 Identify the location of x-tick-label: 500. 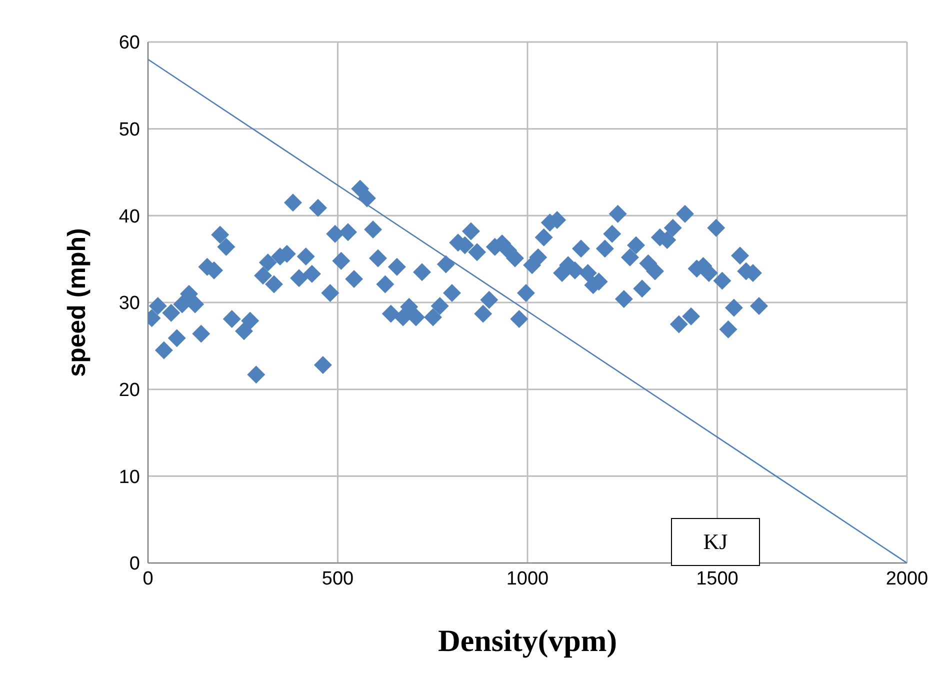
(338, 579).